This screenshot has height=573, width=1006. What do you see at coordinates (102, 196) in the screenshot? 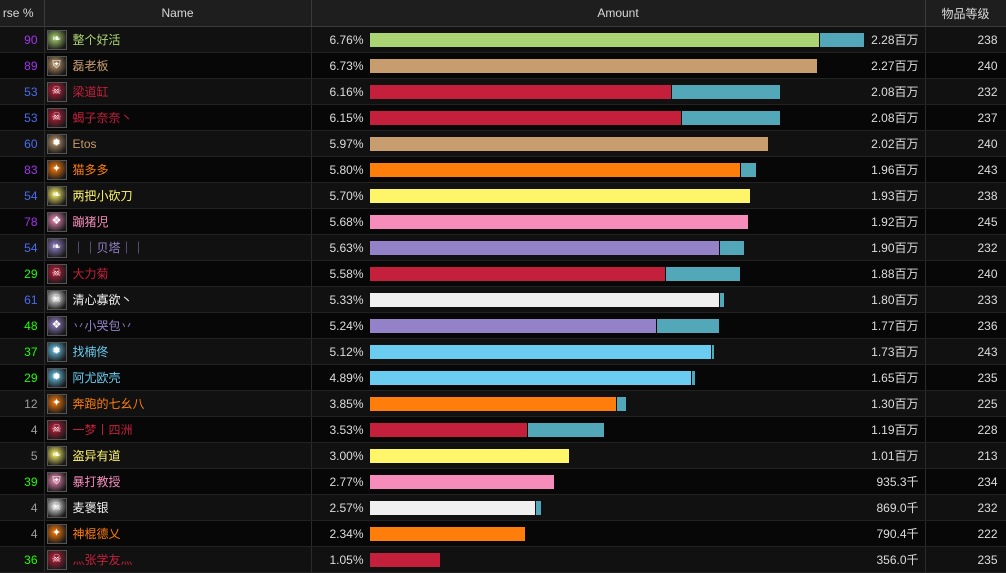
I see `player-name: 两把小砍刀` at bounding box center [102, 196].